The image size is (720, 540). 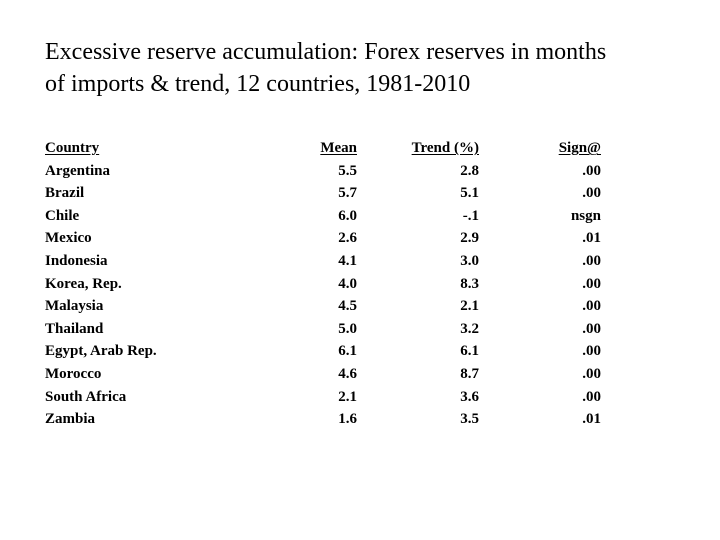 What do you see at coordinates (323, 261) in the screenshot?
I see `table-row: Indonesia 4.1 3.0 .00` at bounding box center [323, 261].